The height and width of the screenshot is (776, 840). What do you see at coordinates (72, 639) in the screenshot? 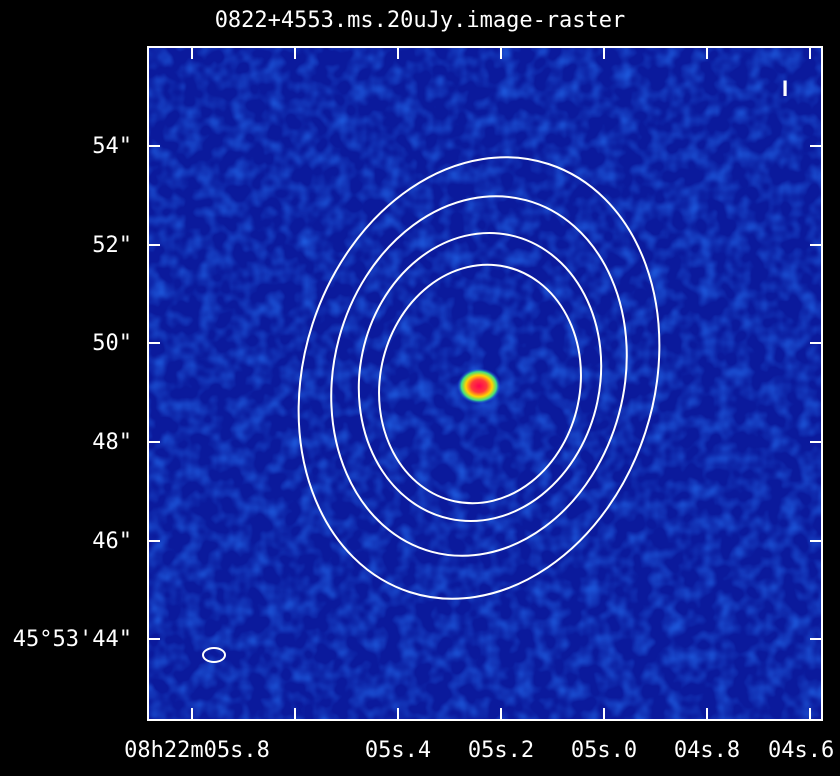
I see `y-tick-label-44: 45°53'44"` at bounding box center [72, 639].